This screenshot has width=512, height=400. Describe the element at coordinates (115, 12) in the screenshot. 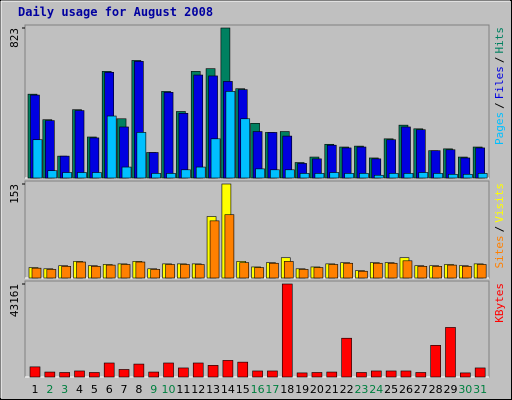

I see `chart-title: Daily usage for August 2008` at that location.